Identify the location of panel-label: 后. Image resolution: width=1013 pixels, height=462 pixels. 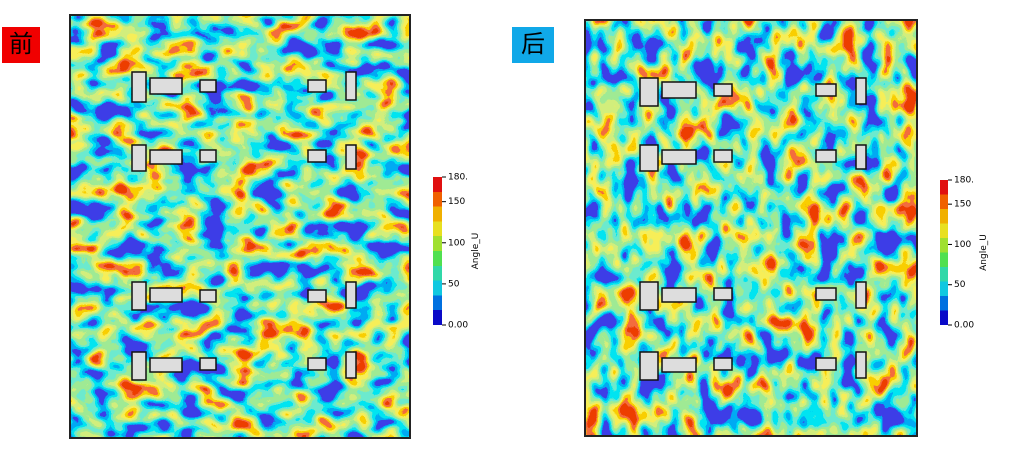
(533, 44).